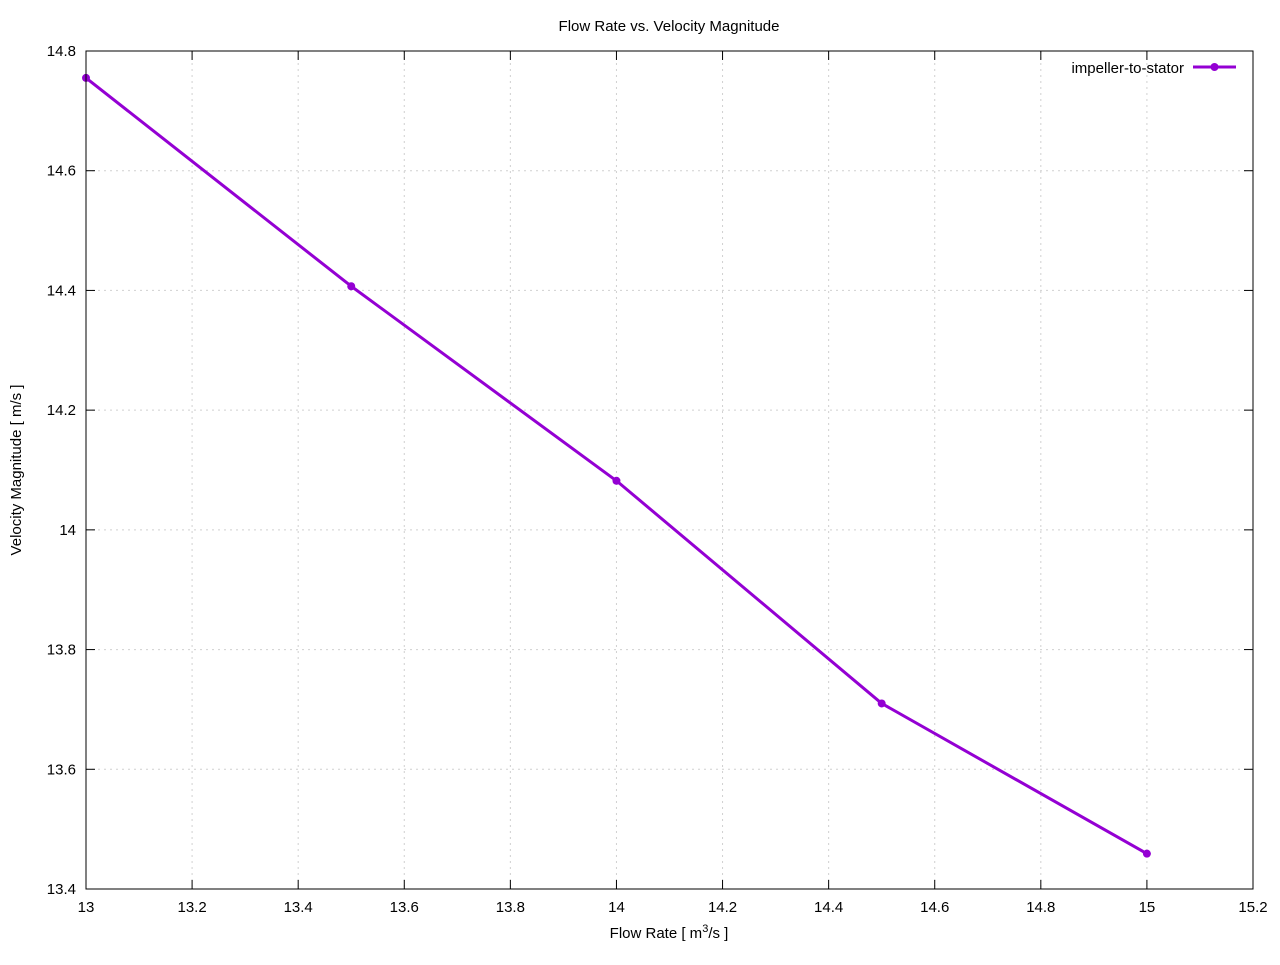 The width and height of the screenshot is (1280, 965). I want to click on legend-label: impeller-to-stator, so click(1127, 68).